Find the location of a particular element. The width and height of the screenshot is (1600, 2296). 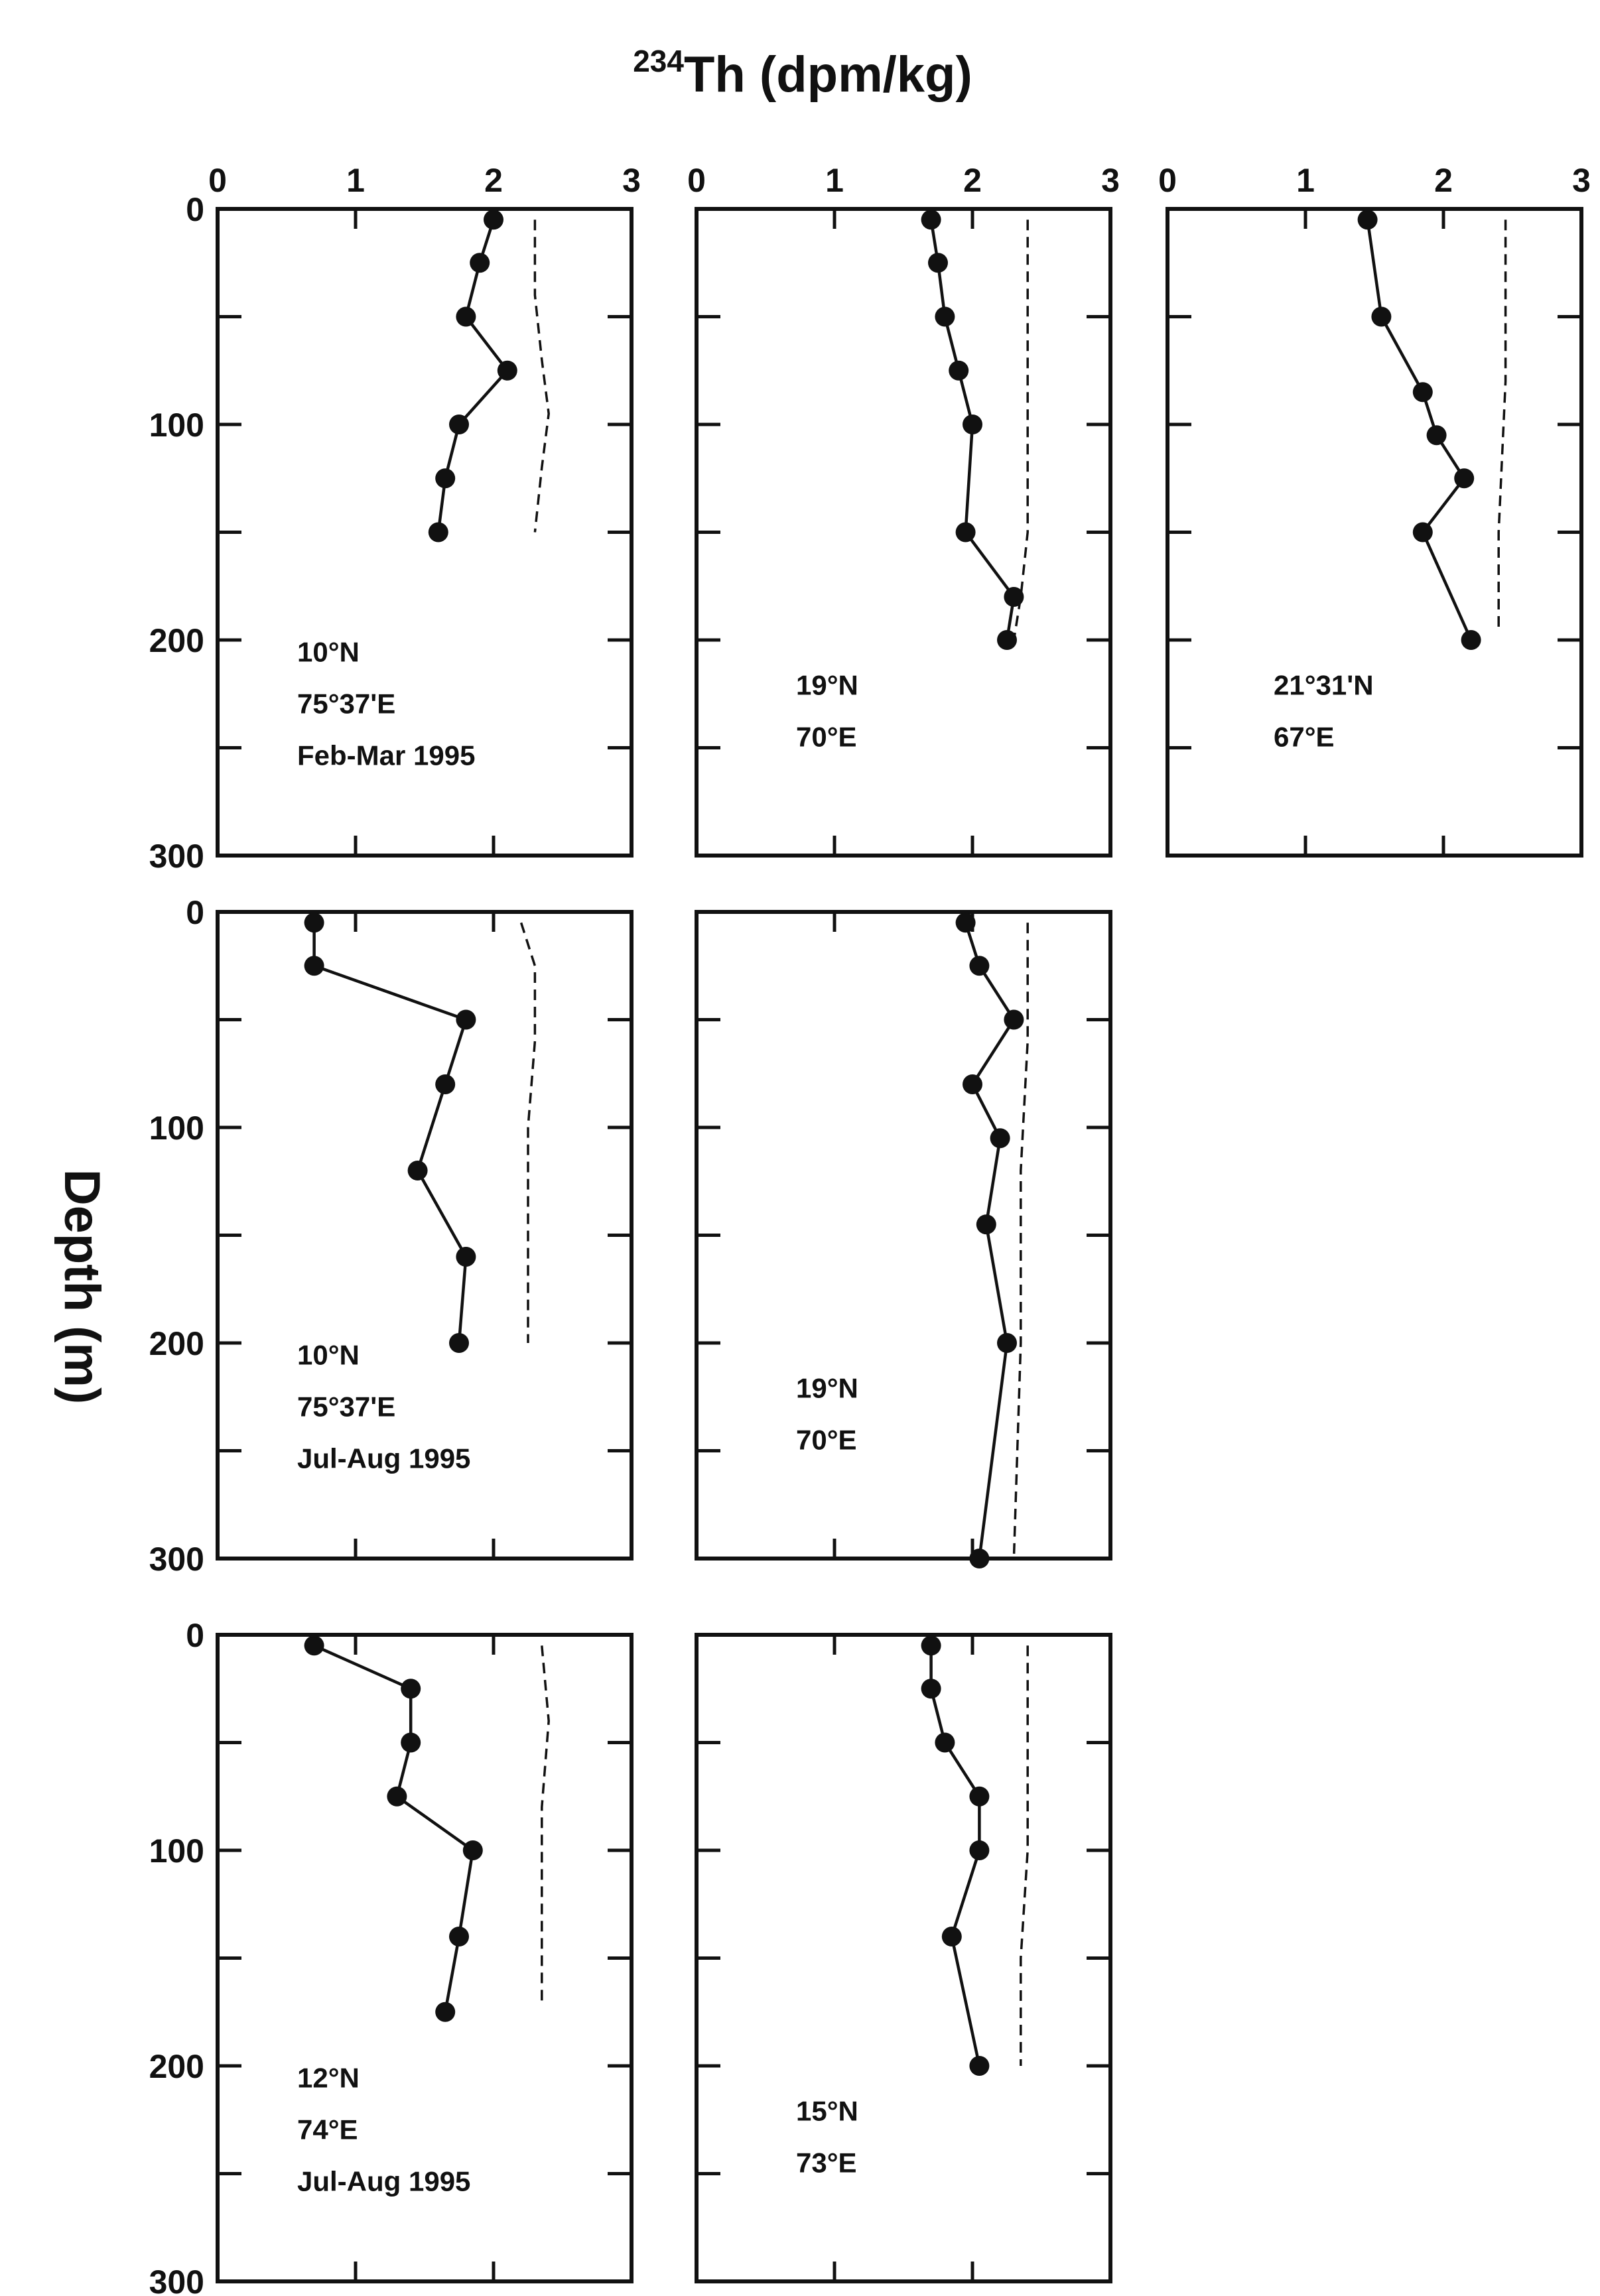

panel-annotation-line: 15°N is located at coordinates (827, 2111).